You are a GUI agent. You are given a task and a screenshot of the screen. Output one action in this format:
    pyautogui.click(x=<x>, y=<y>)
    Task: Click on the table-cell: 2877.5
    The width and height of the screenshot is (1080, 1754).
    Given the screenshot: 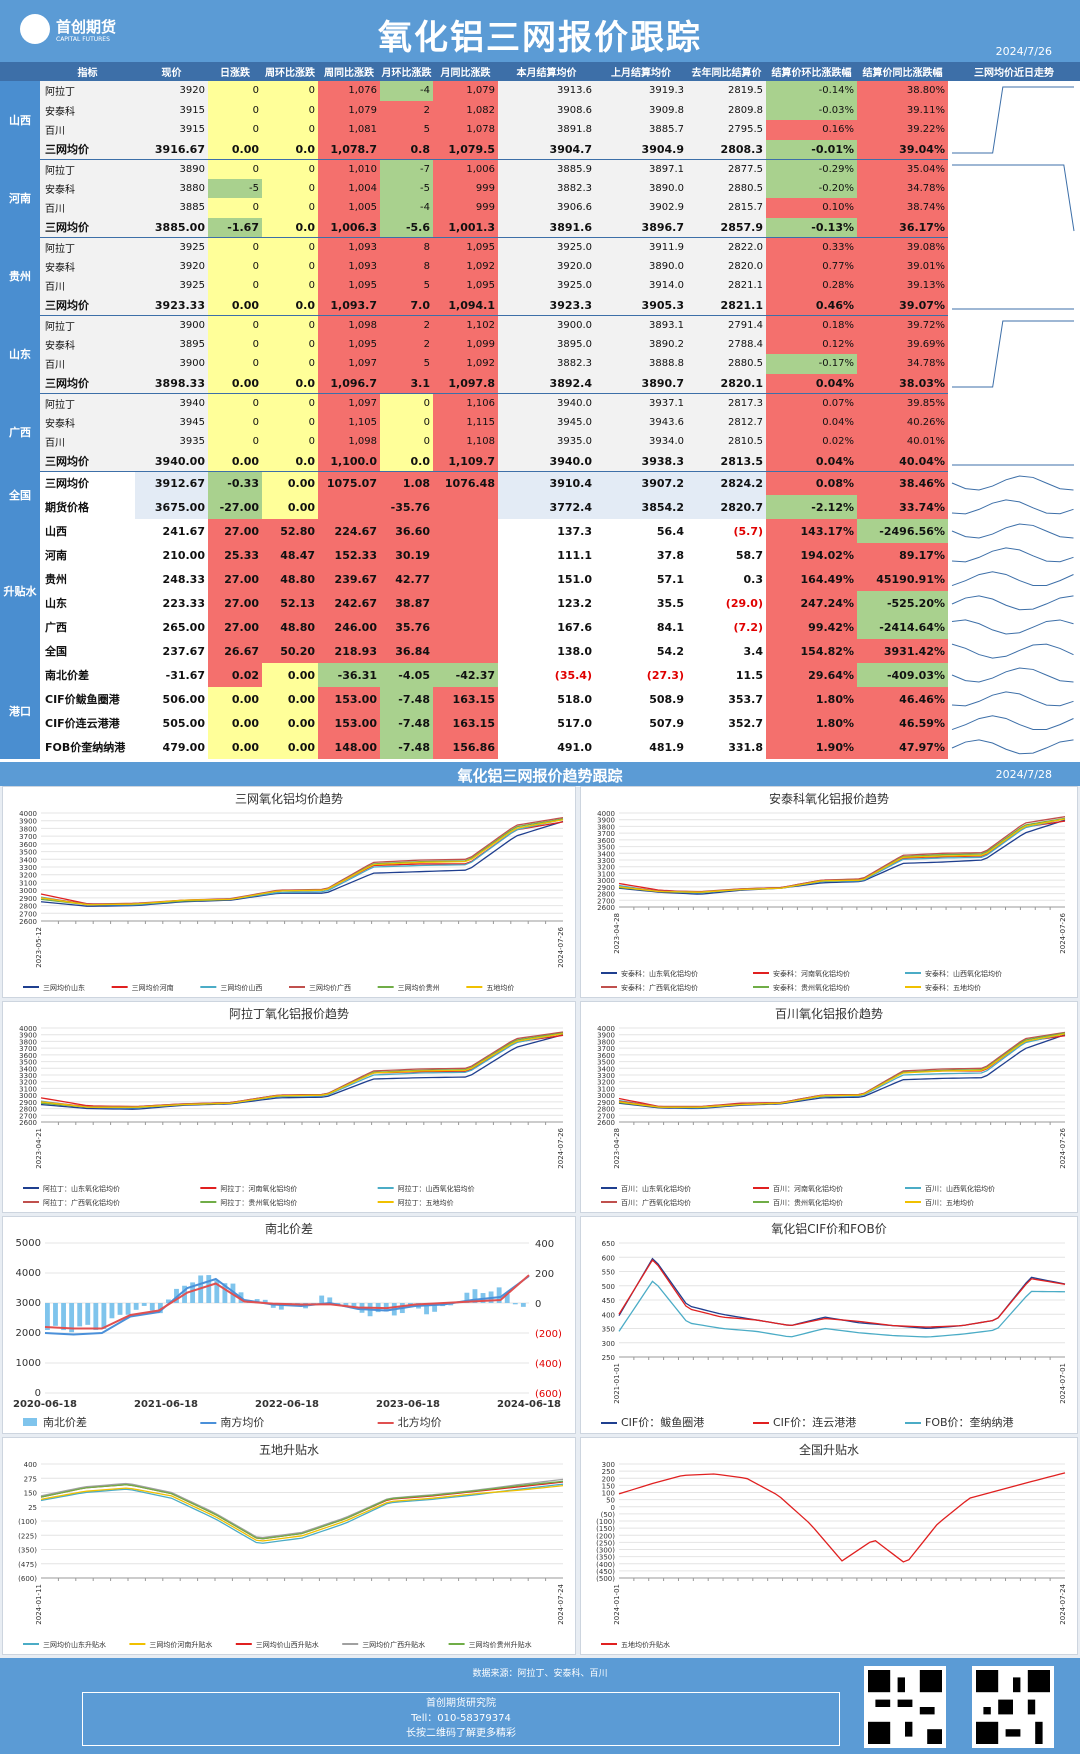 What is the action you would take?
    pyautogui.click(x=726, y=169)
    